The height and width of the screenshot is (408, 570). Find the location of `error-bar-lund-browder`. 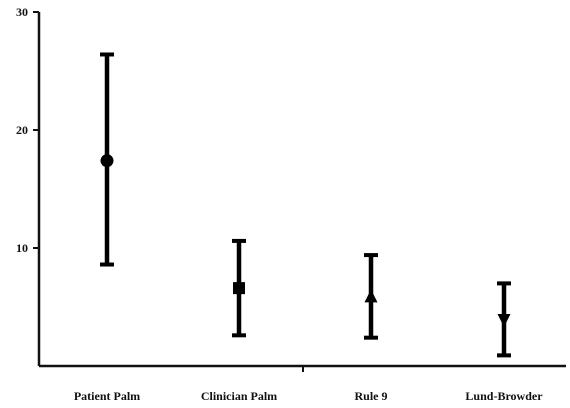

error-bar-lund-browder is located at coordinates (504, 319).